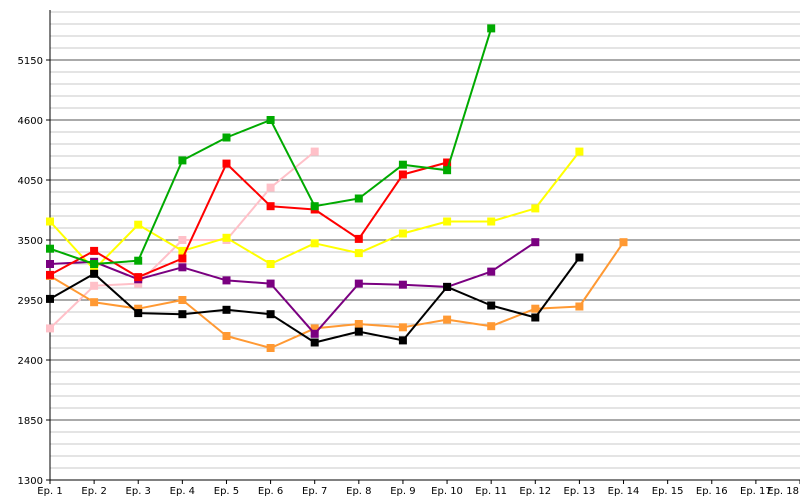  What do you see at coordinates (30, 121) in the screenshot?
I see `y-tick-label: 4600` at bounding box center [30, 121].